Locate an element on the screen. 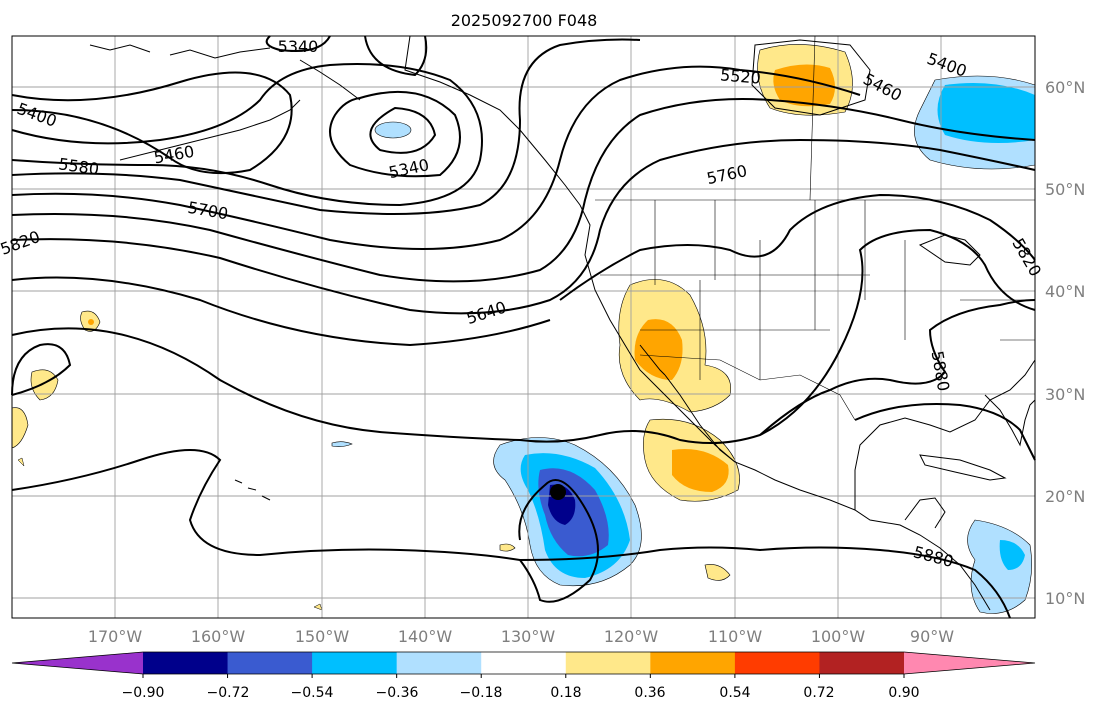 This screenshot has height=712, width=1105. colorbar-extend-high is located at coordinates (969, 663).